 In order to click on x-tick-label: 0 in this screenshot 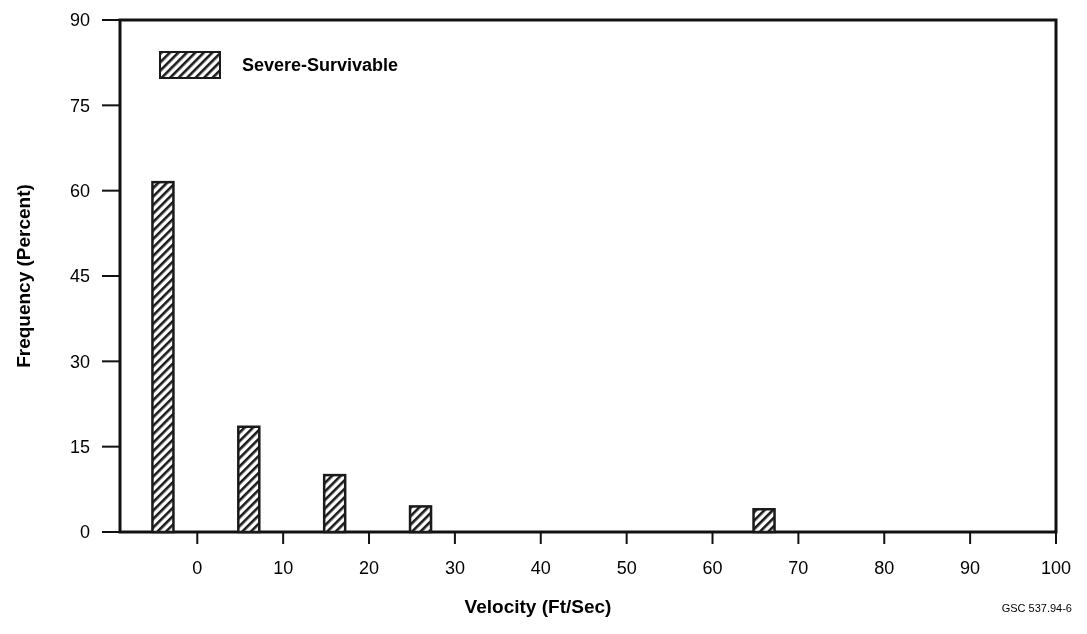, I will do `click(197, 568)`.